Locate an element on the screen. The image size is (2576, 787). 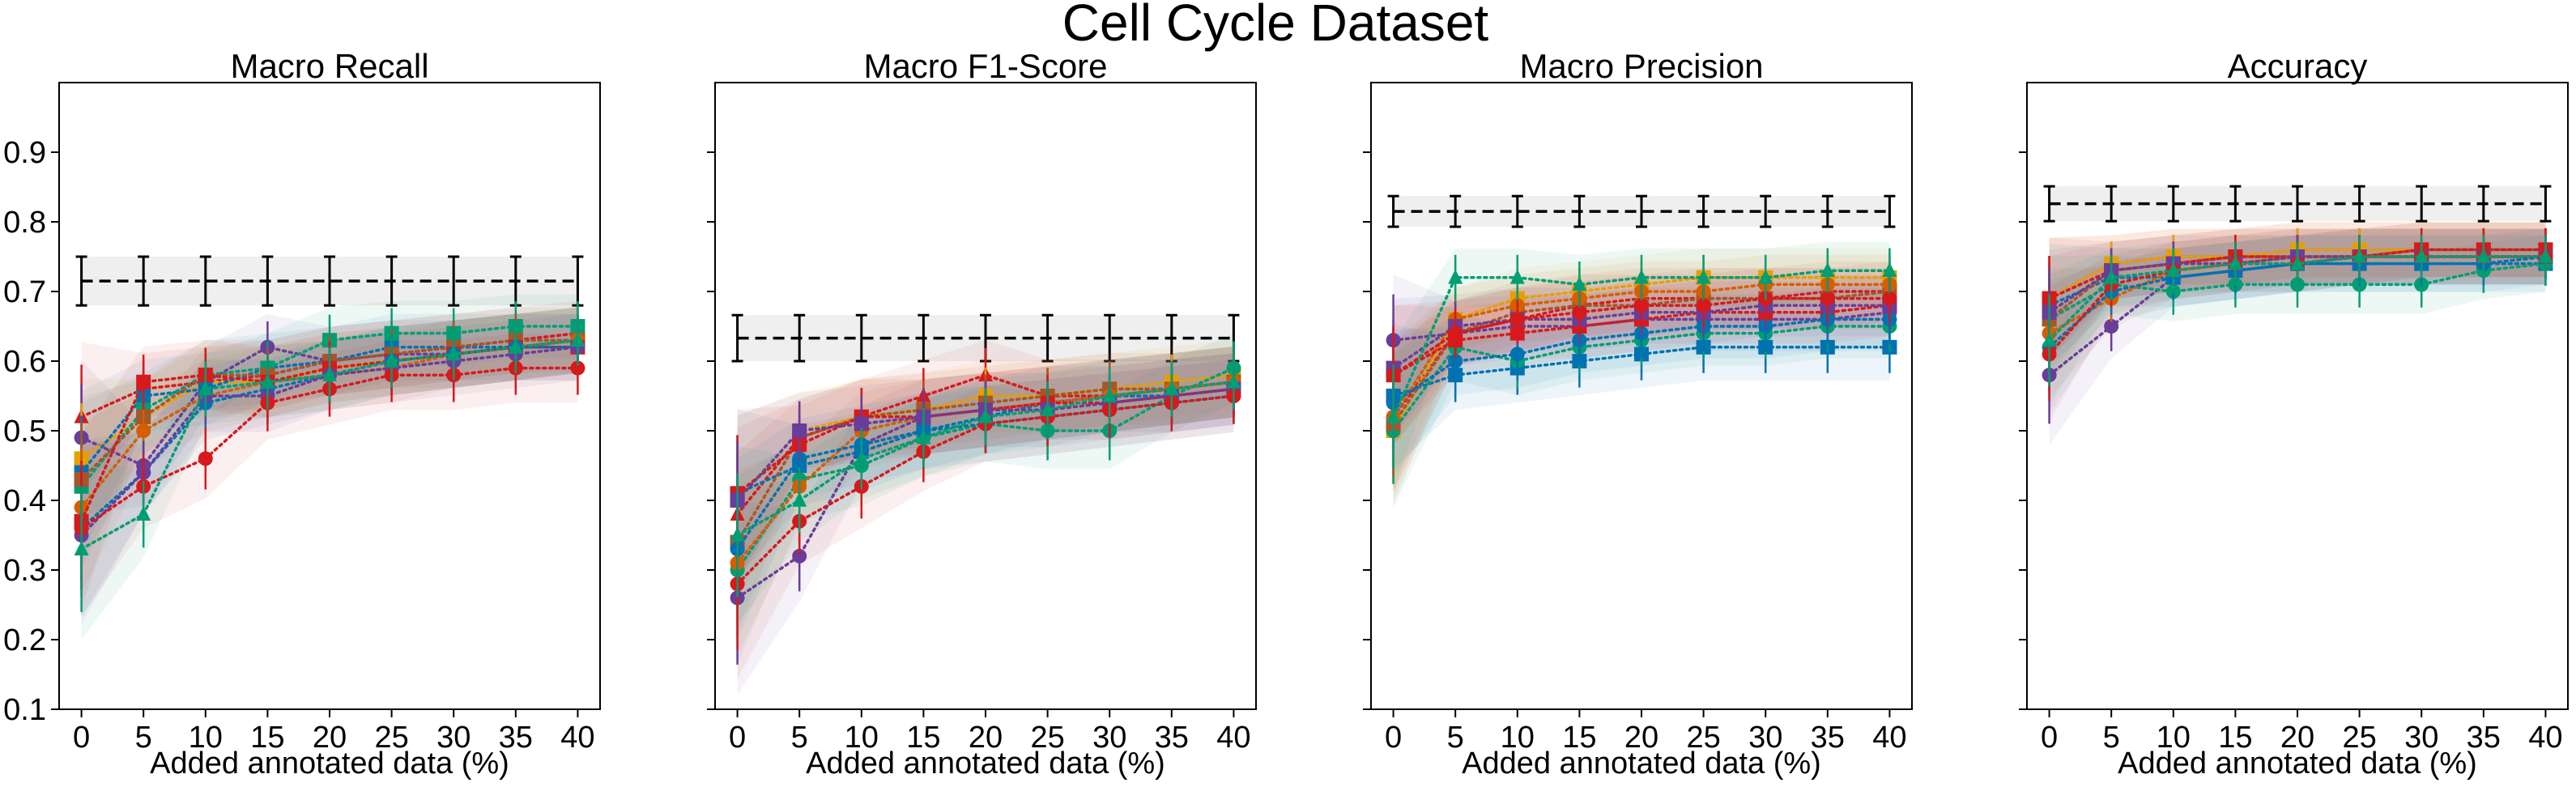
chart-1-series-9-point is located at coordinates (861, 424).